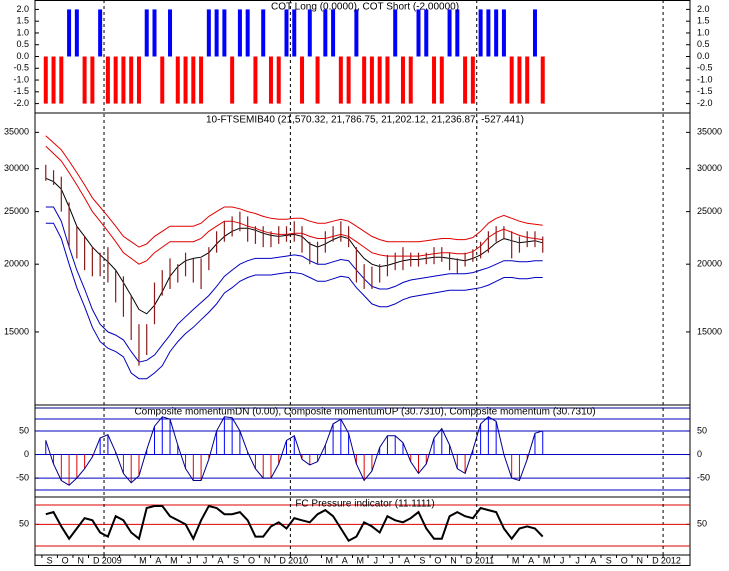  What do you see at coordinates (26, 454) in the screenshot?
I see `y-tick-label-left: 0` at bounding box center [26, 454].